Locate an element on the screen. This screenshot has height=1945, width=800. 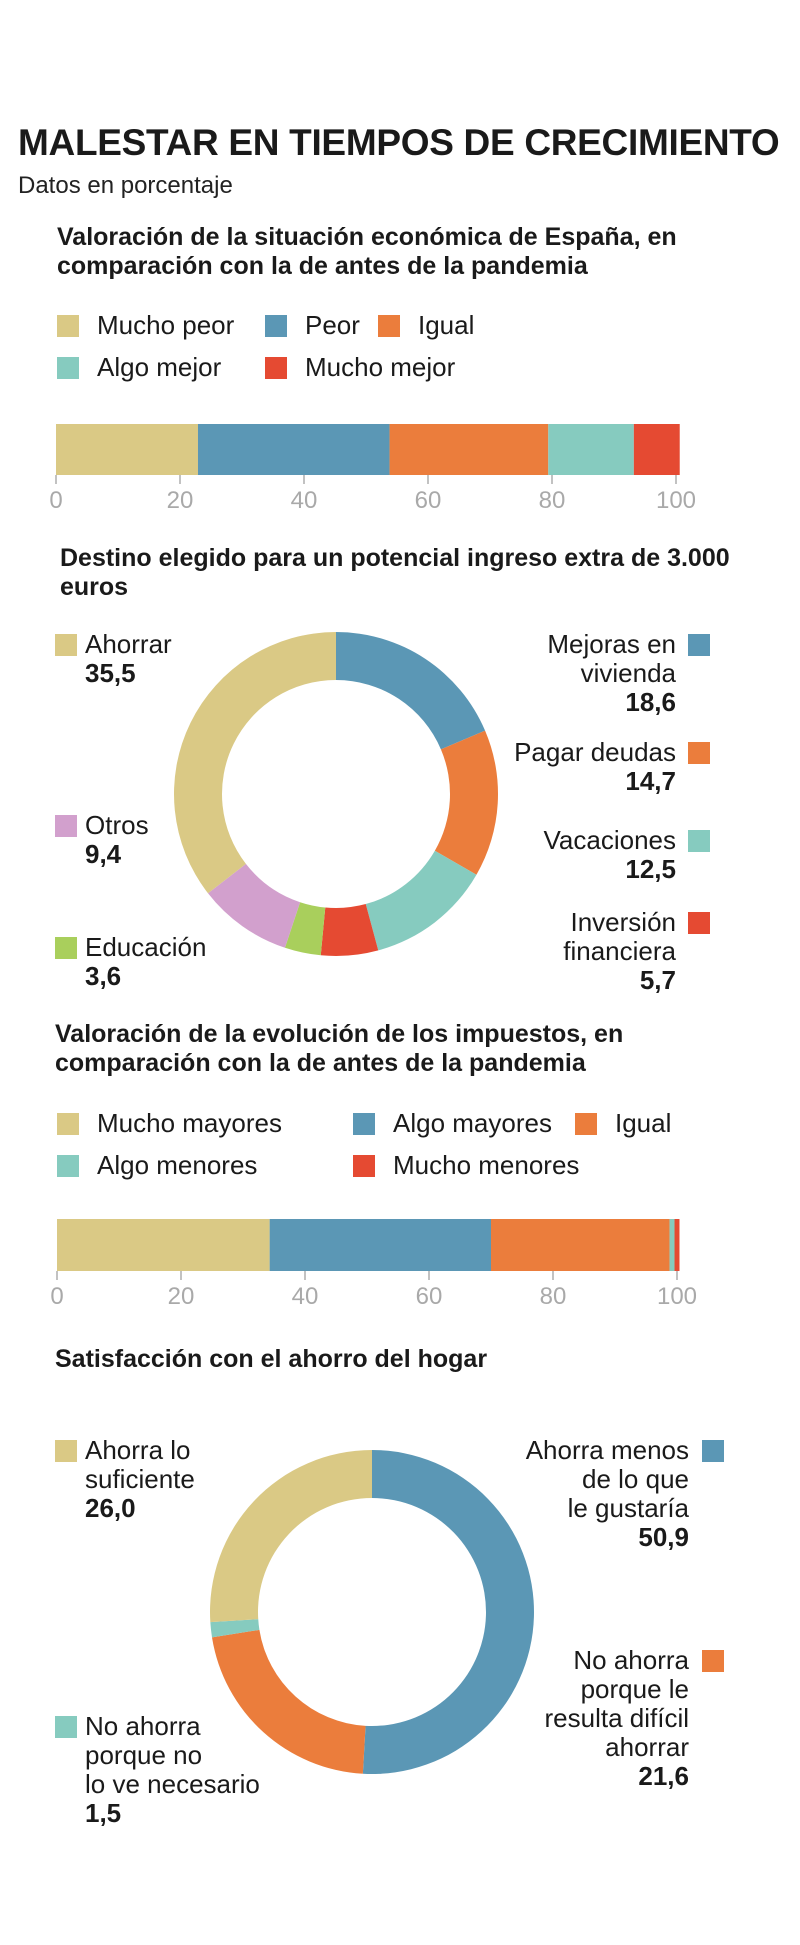
slice-label-text: suficiente is located at coordinates (140, 1479).